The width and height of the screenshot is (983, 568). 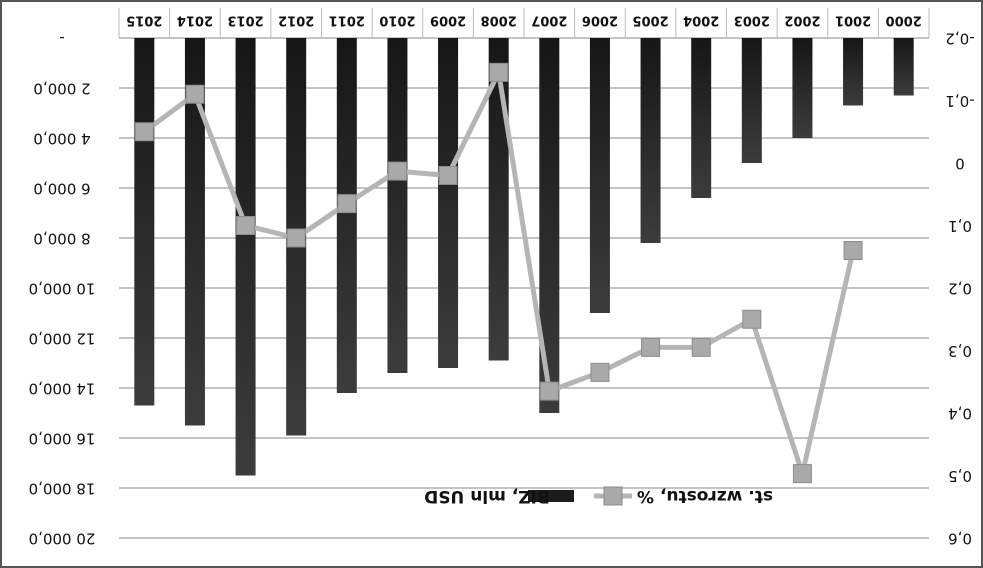 What do you see at coordinates (62, 489) in the screenshot?
I see `left-tick-label-9: 18 000,0` at bounding box center [62, 489].